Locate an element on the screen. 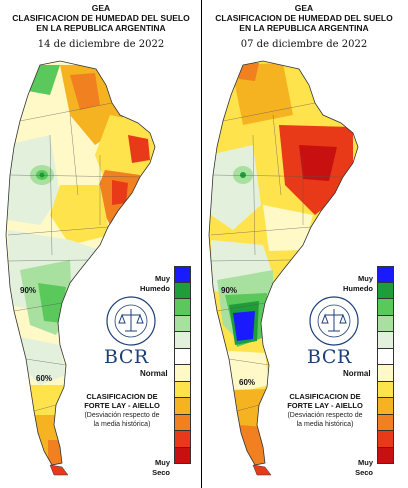  map-date: 07 de diciembre de 2022 is located at coordinates (304, 44).